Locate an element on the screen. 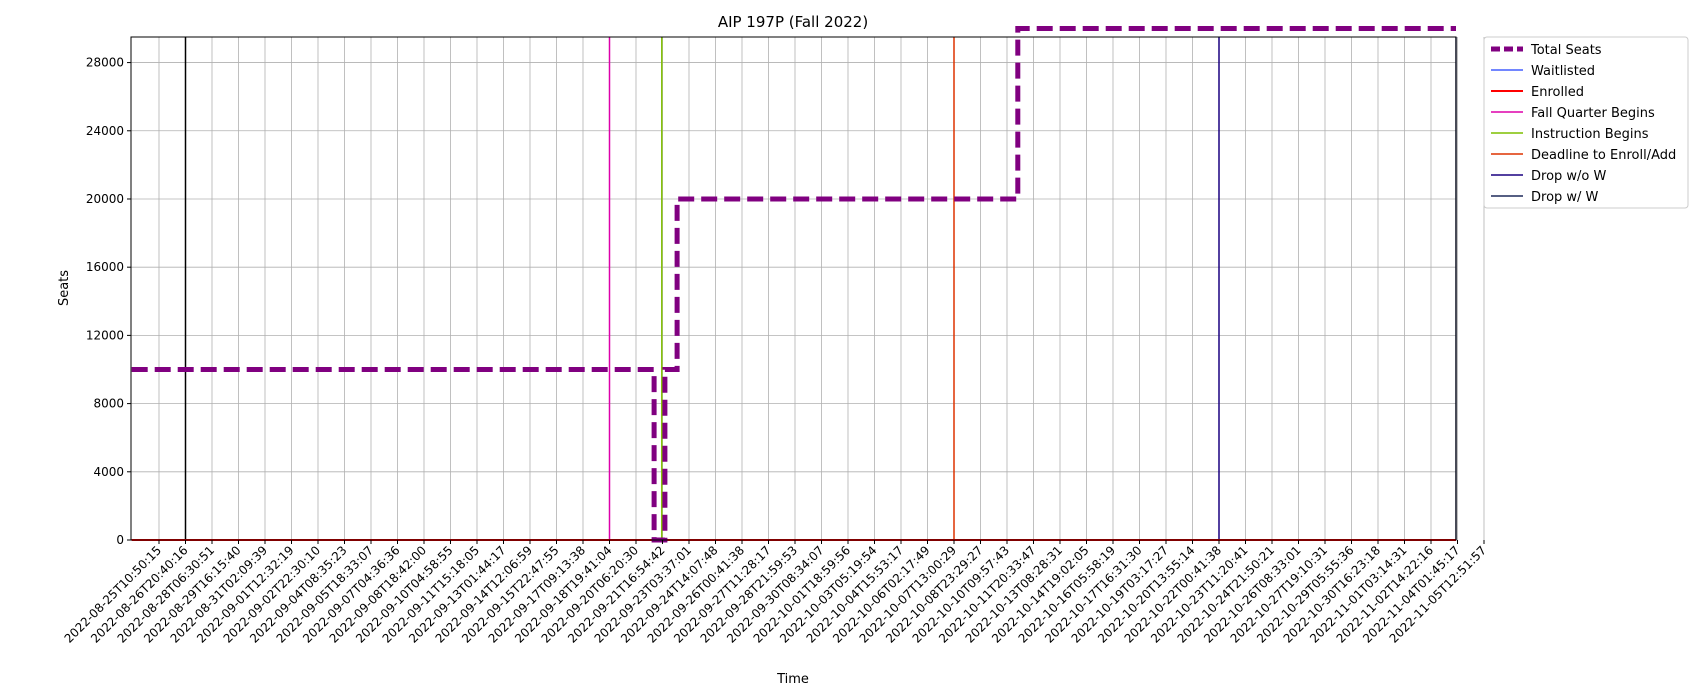 The width and height of the screenshot is (1700, 700). legend-label: Waitlisted is located at coordinates (1563, 71).